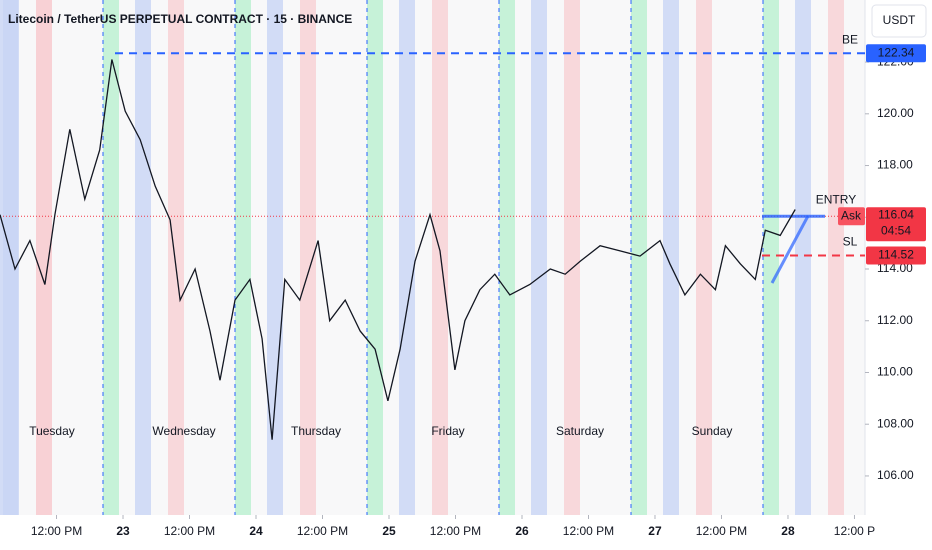  I want to click on x-tick-label: 12:00 P, so click(854, 531).